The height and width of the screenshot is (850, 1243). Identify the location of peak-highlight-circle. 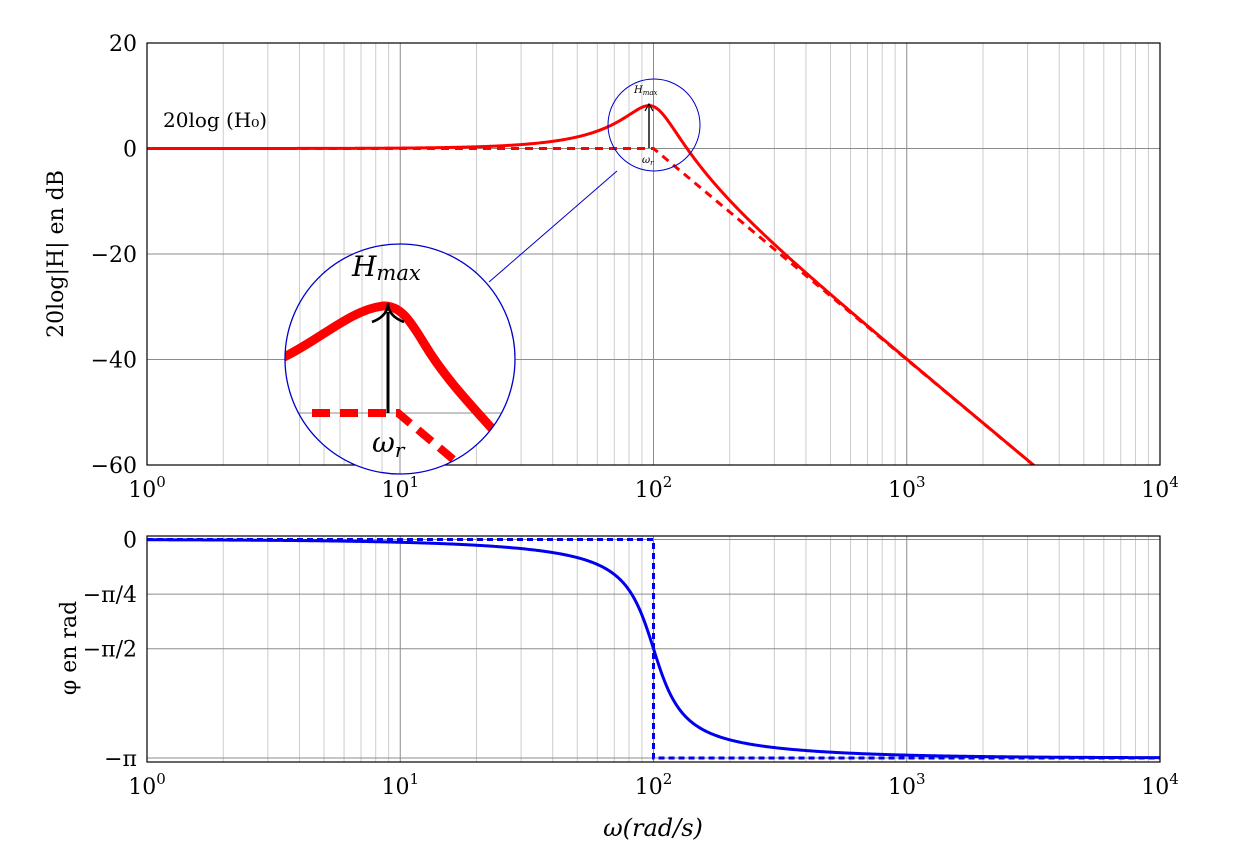
(654, 125).